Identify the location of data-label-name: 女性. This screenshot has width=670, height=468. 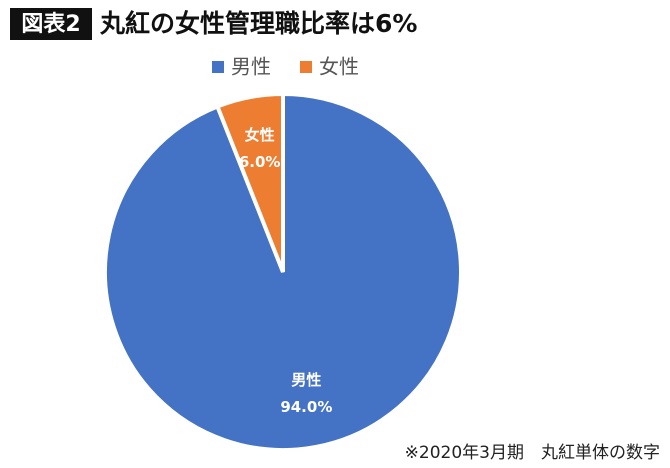
(260, 135).